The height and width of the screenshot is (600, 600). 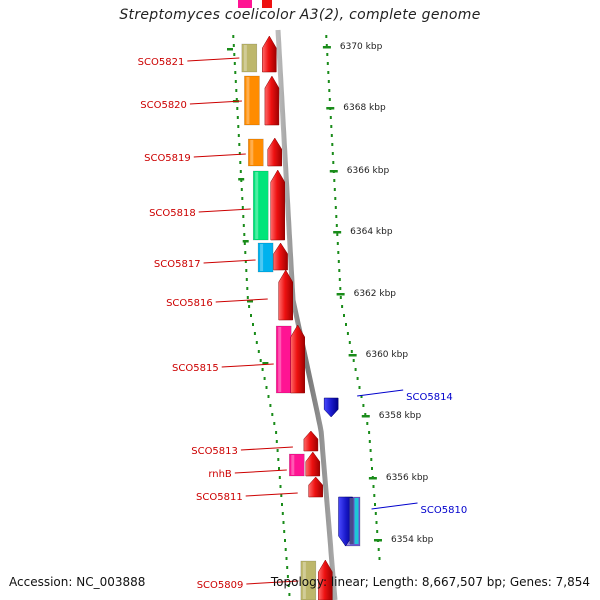 What do you see at coordinates (400, 416) in the screenshot?
I see `scale-label: 6358 kbp` at bounding box center [400, 416].